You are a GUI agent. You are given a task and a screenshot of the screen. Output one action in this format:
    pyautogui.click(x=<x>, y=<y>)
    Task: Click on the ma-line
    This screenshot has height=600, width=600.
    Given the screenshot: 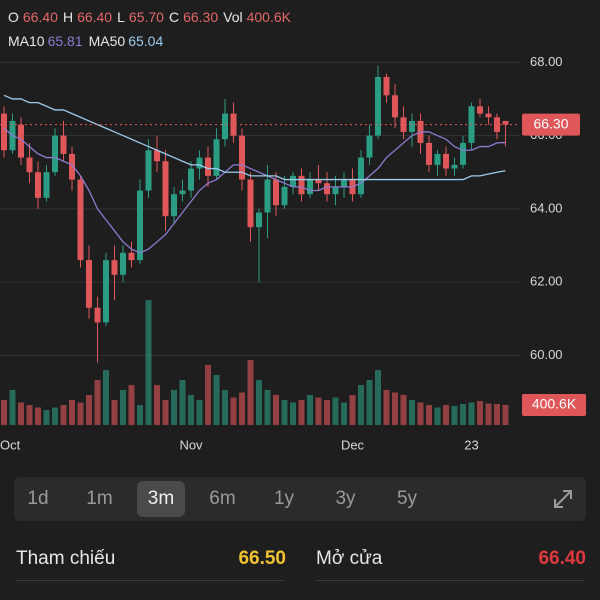 What is the action you would take?
    pyautogui.click(x=254, y=137)
    